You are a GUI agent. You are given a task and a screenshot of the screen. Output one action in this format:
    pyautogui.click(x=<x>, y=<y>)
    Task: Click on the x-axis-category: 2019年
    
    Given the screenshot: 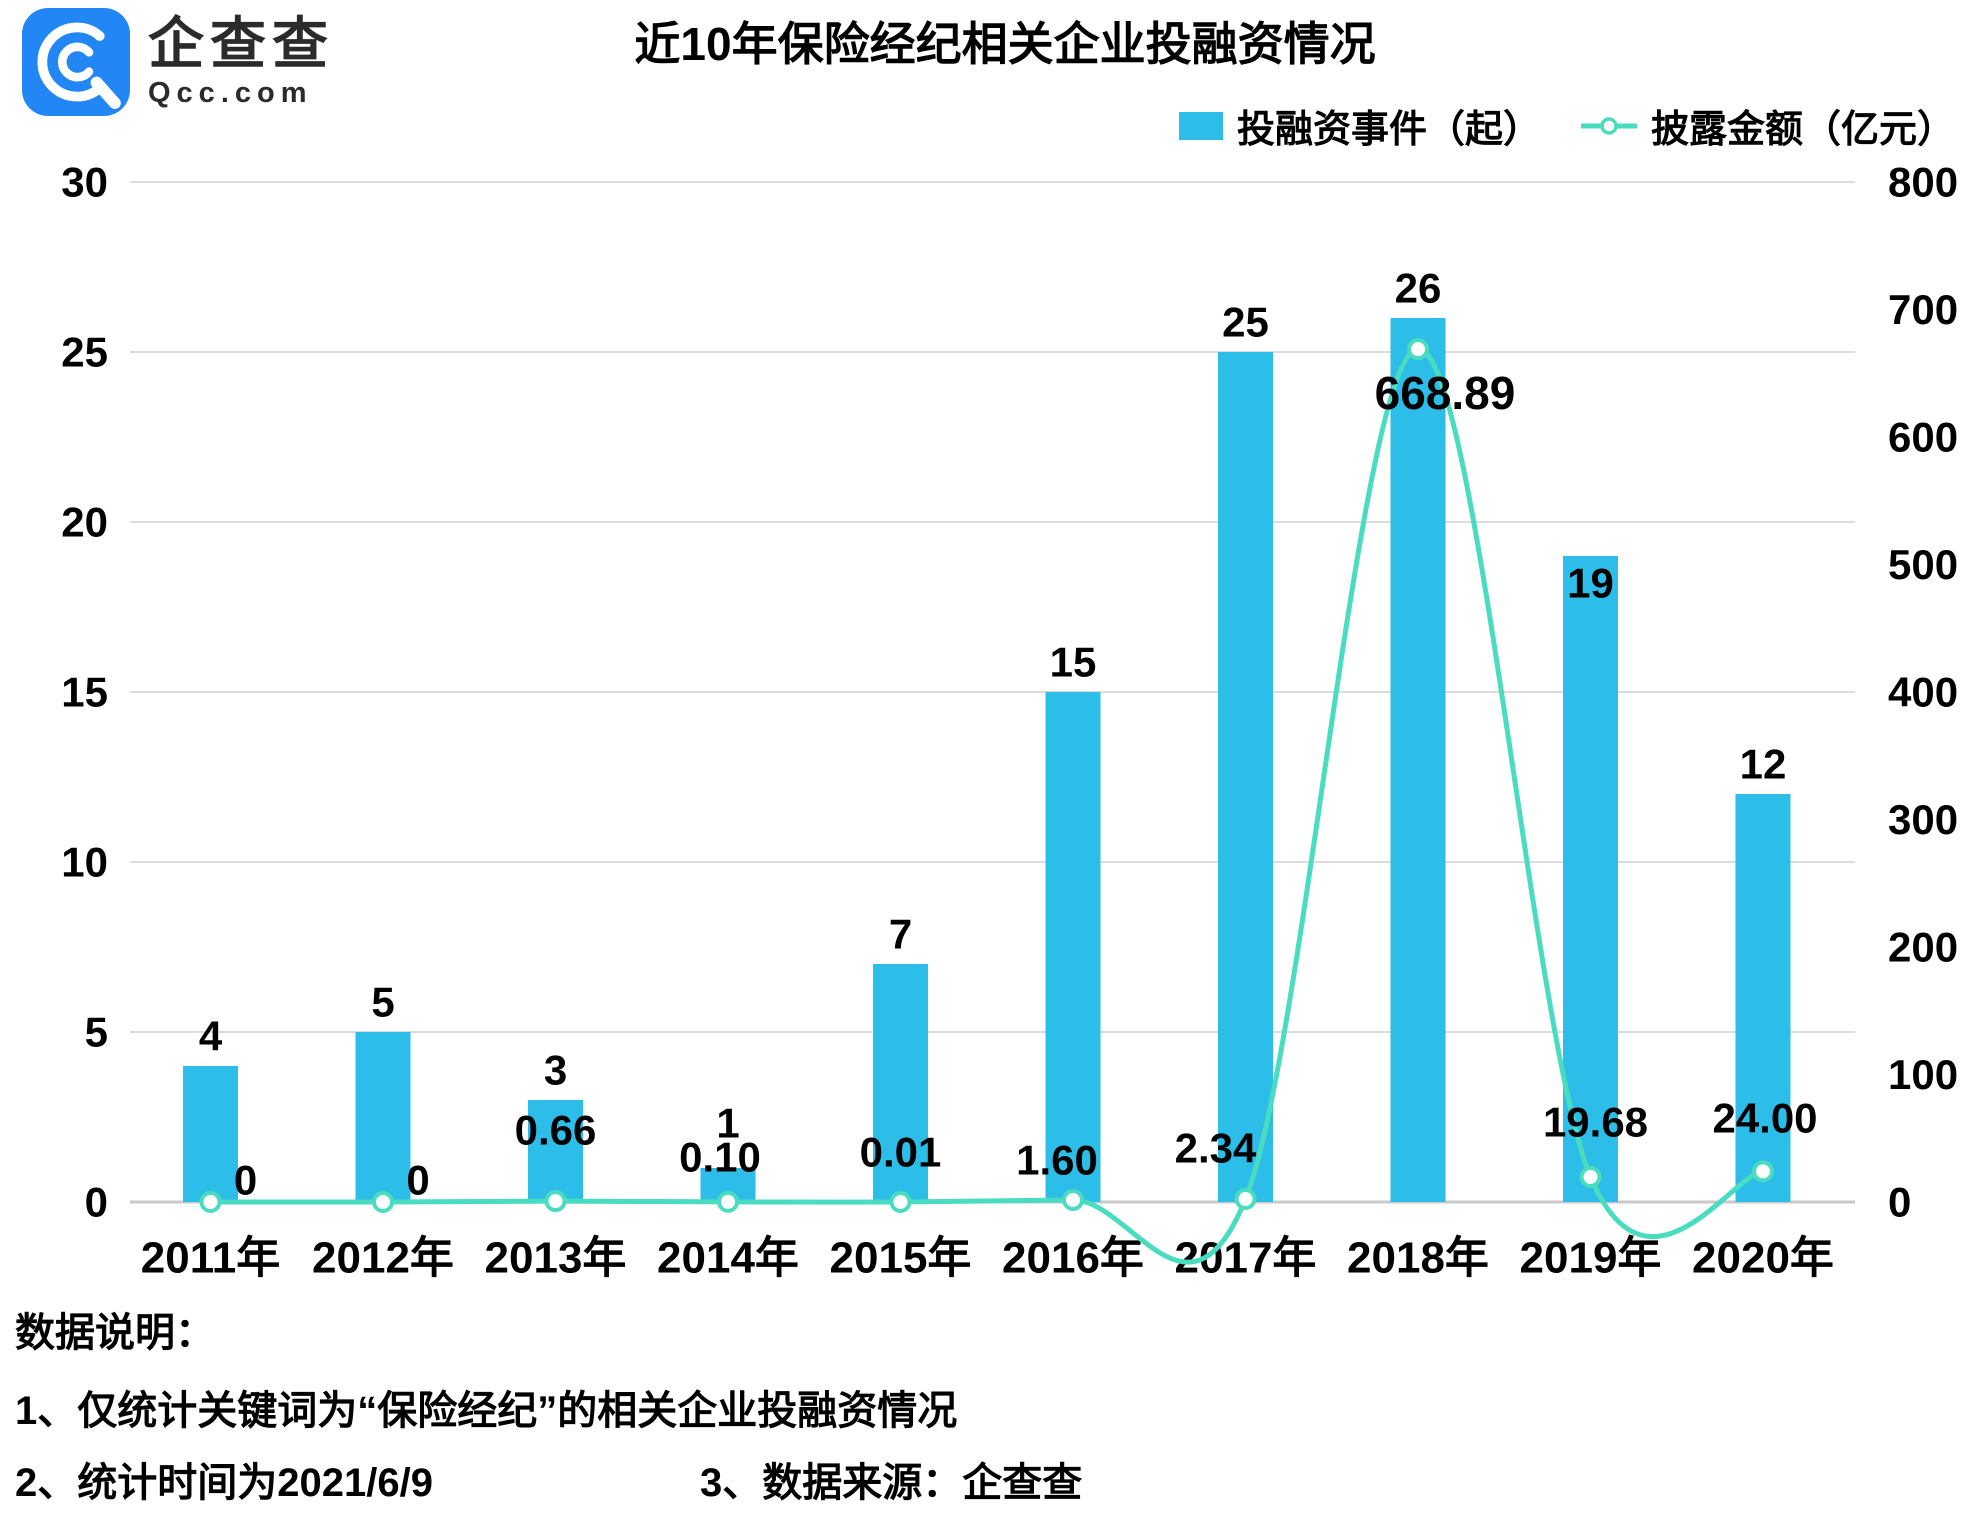 What is the action you would take?
    pyautogui.click(x=1591, y=1258)
    